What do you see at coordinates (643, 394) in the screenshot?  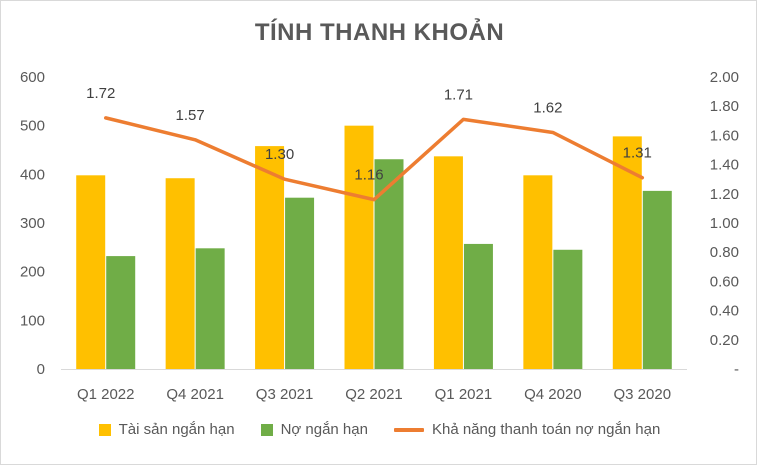 I see `x-tick-label: Q3 2020` at bounding box center [643, 394].